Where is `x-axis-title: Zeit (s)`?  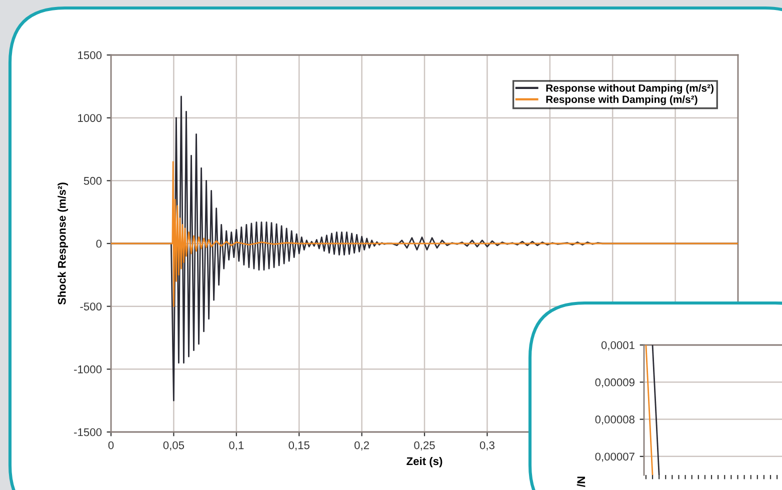 x-axis-title: Zeit (s) is located at coordinates (424, 462).